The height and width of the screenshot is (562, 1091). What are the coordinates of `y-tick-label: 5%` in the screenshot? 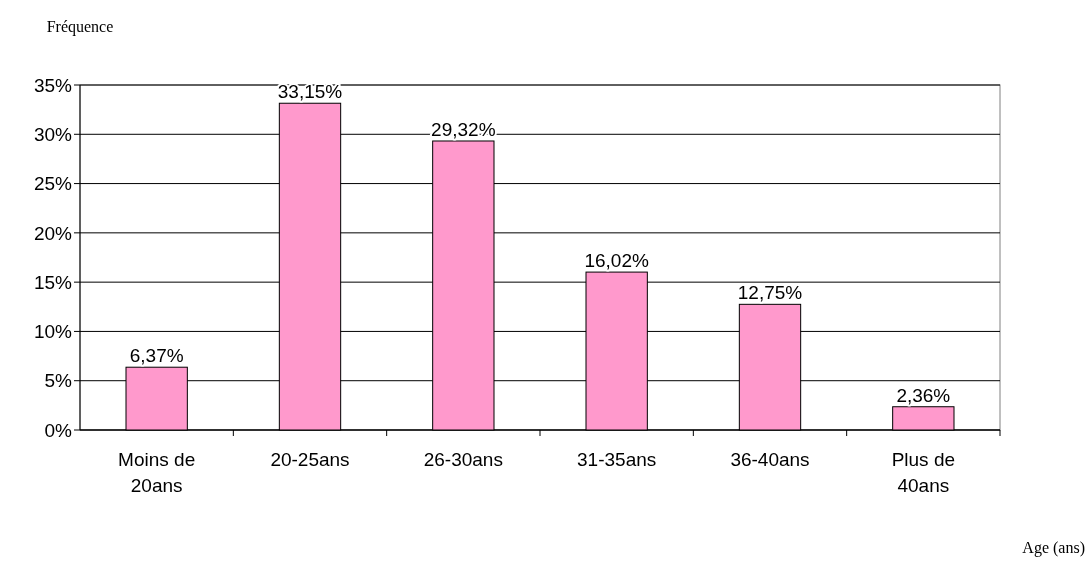 It's located at (58, 381).